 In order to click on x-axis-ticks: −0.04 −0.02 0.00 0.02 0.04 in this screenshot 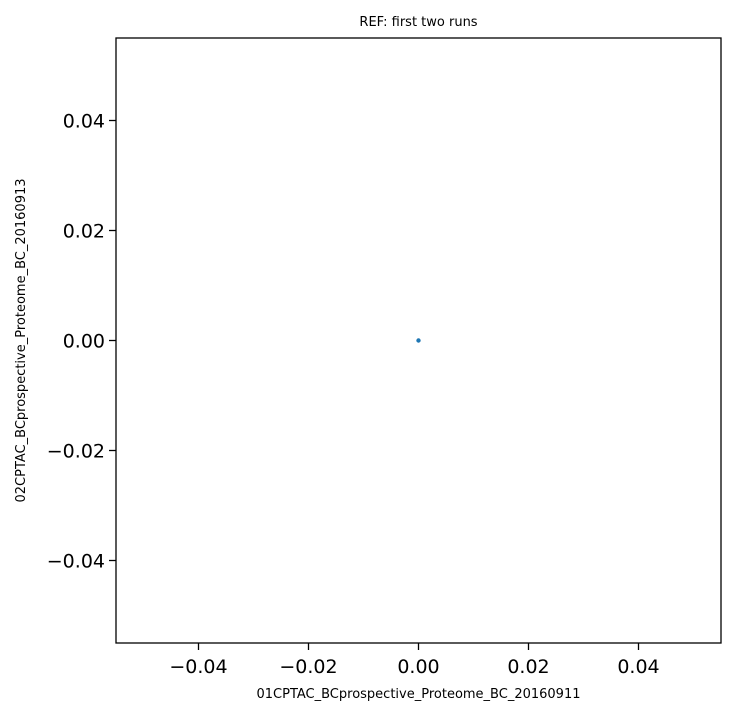, I will do `click(414, 660)`.